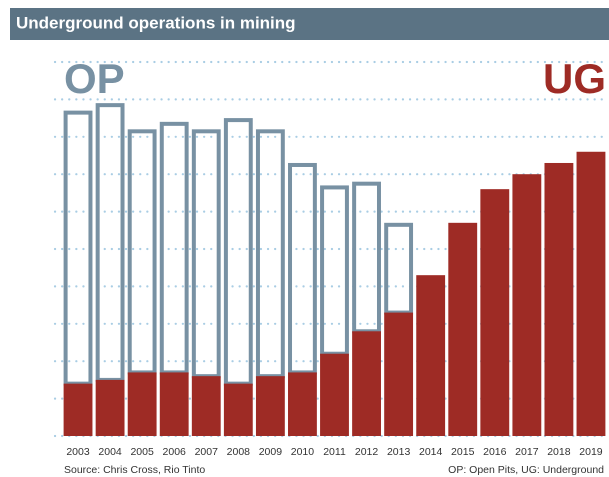 This screenshot has height=477, width=609. What do you see at coordinates (527, 452) in the screenshot?
I see `x-tick-label: 2017` at bounding box center [527, 452].